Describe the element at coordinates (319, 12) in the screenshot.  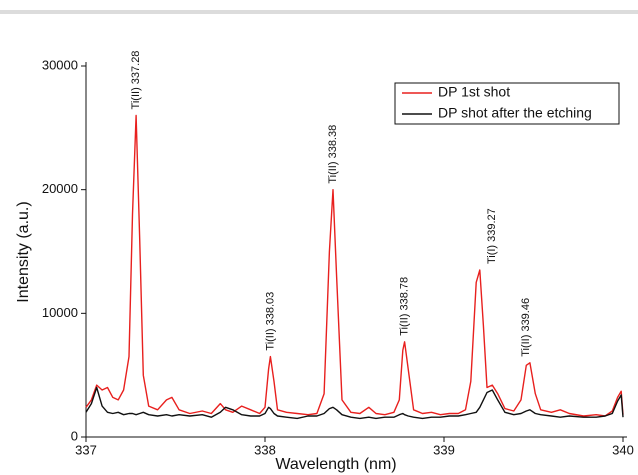
I see `top-divider` at that location.